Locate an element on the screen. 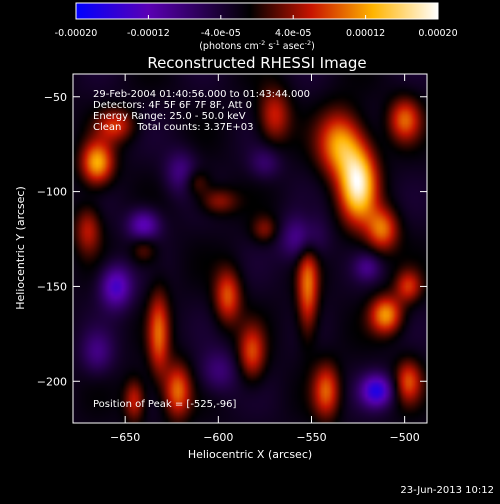  colorbar-tick-label: -0.00012 is located at coordinates (148, 33).